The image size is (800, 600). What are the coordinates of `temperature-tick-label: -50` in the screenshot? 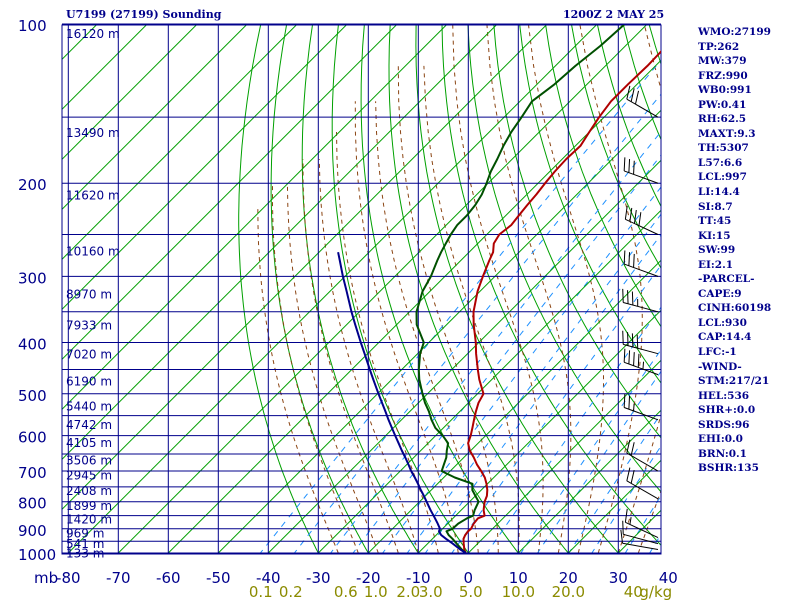 It's located at (218, 578).